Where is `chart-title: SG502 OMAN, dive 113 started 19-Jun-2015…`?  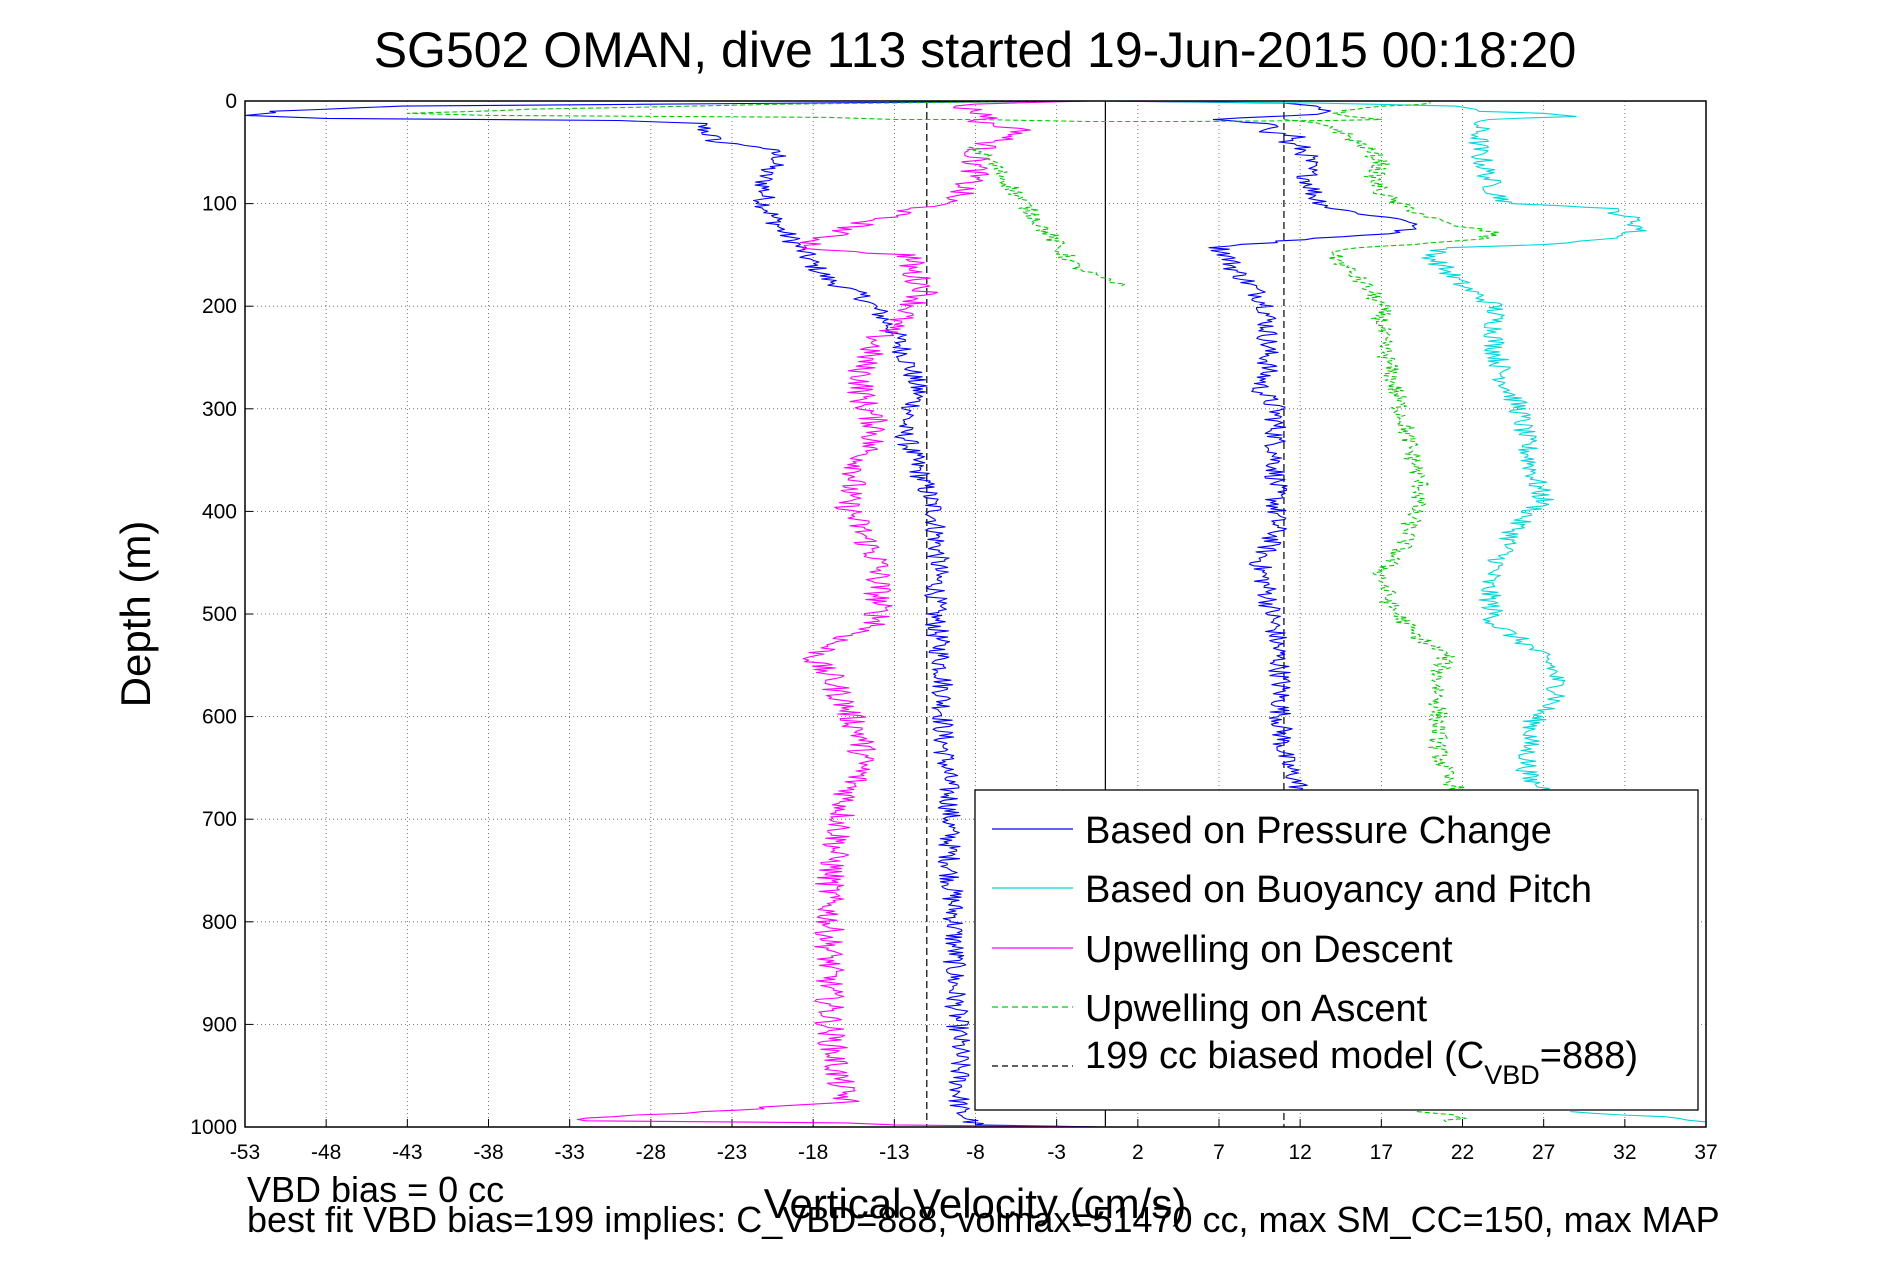 chart-title: SG502 OMAN, dive 113 started 19-Jun-2015… is located at coordinates (975, 50).